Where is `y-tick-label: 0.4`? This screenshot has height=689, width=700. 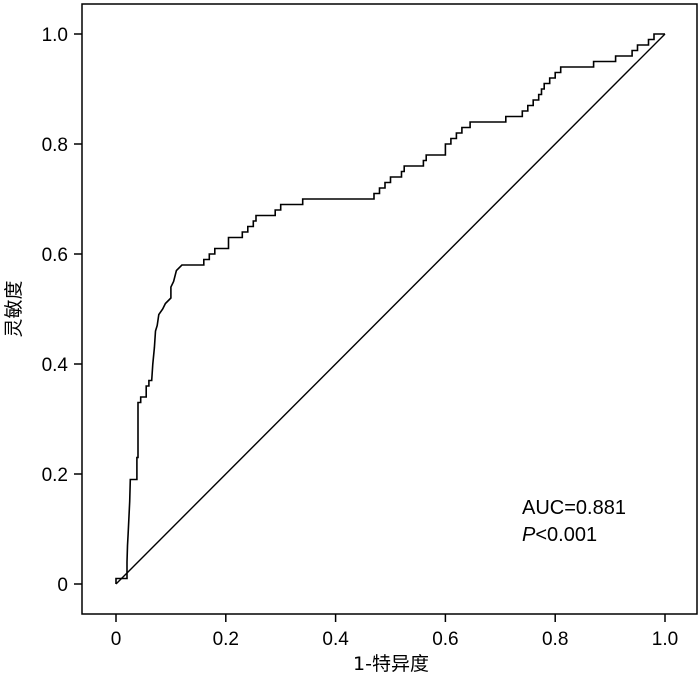 y-tick-label: 0.4 is located at coordinates (55, 365).